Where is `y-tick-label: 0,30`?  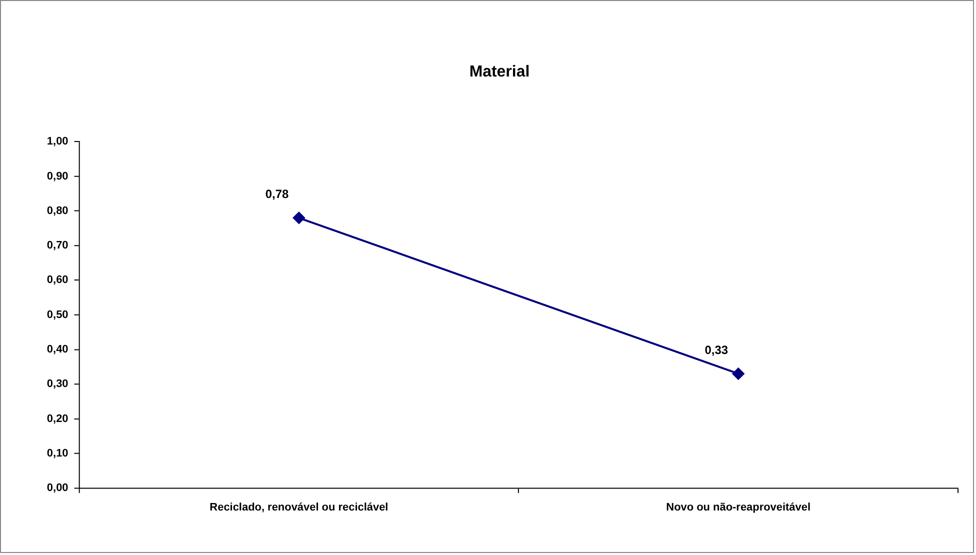 y-tick-label: 0,30 is located at coordinates (57, 384).